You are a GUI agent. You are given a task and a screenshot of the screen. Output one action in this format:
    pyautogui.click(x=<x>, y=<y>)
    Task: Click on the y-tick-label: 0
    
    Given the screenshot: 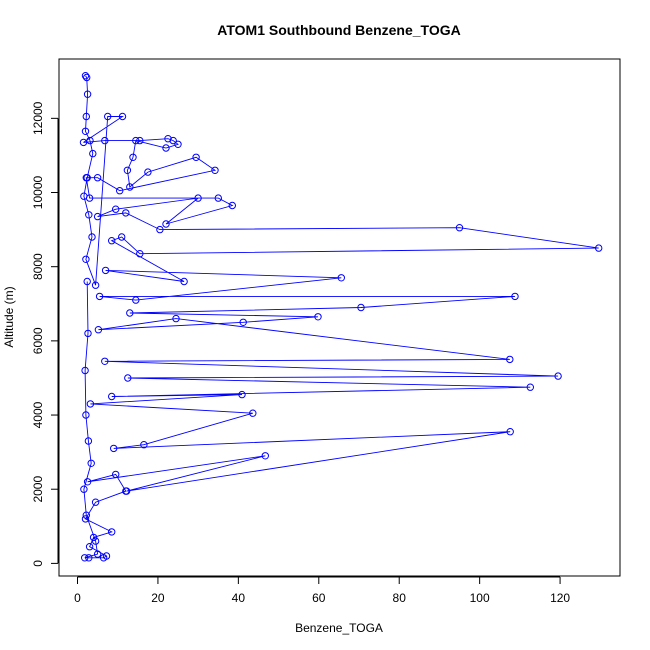 What is the action you would take?
    pyautogui.click(x=38, y=563)
    